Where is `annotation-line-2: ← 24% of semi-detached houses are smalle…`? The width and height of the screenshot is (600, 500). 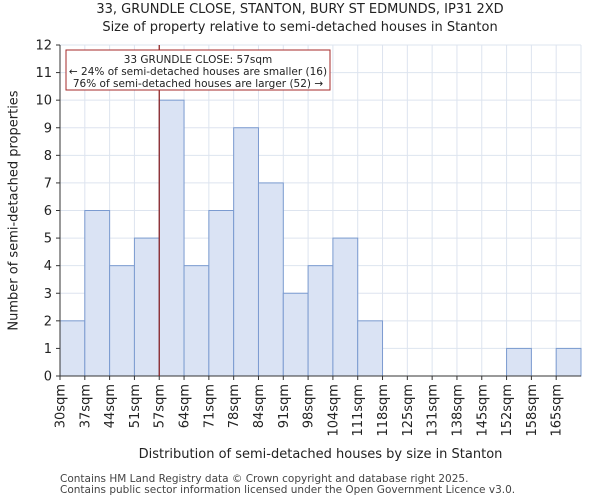 annotation-line-2: ← 24% of semi-detached houses are smalle… is located at coordinates (198, 72).